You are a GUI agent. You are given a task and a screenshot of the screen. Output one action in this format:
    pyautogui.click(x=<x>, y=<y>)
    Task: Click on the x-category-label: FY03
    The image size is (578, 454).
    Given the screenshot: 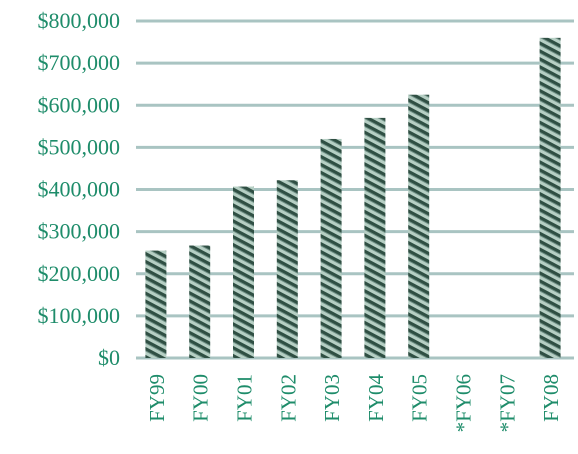 What is the action you would take?
    pyautogui.click(x=332, y=398)
    